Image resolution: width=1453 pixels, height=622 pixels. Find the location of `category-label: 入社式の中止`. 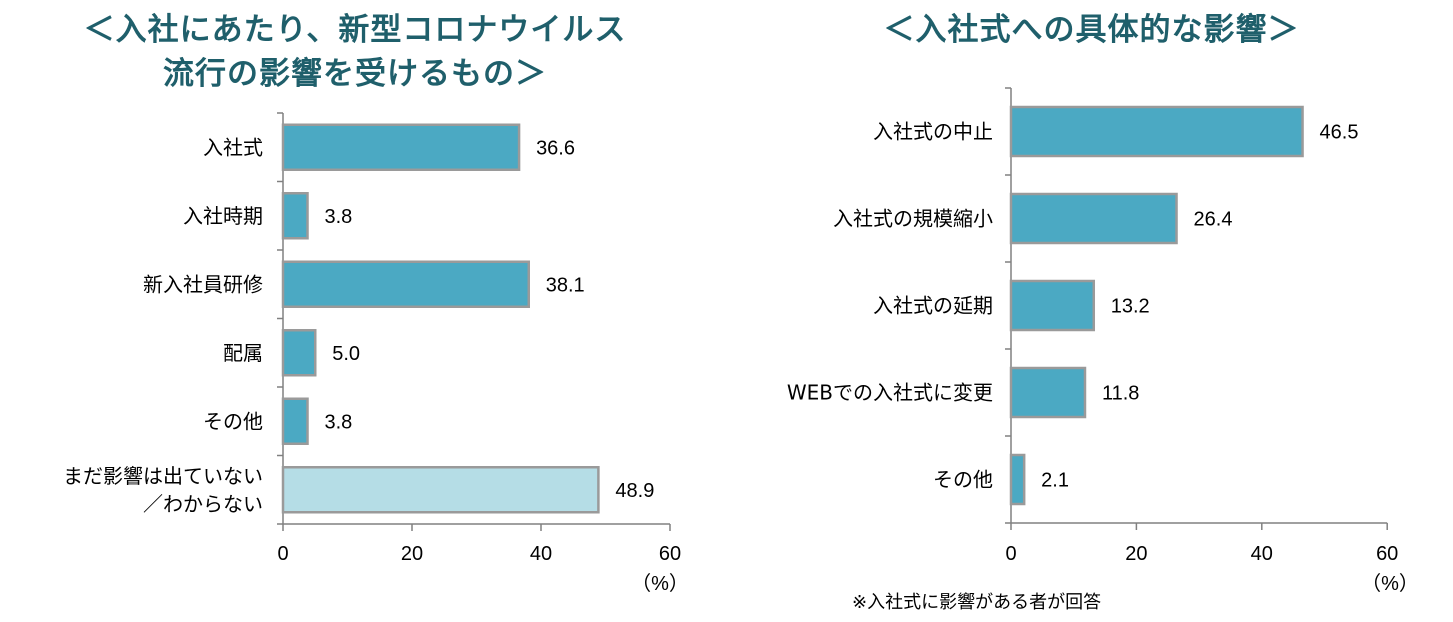

category-label: 入社式の中止 is located at coordinates (933, 132).